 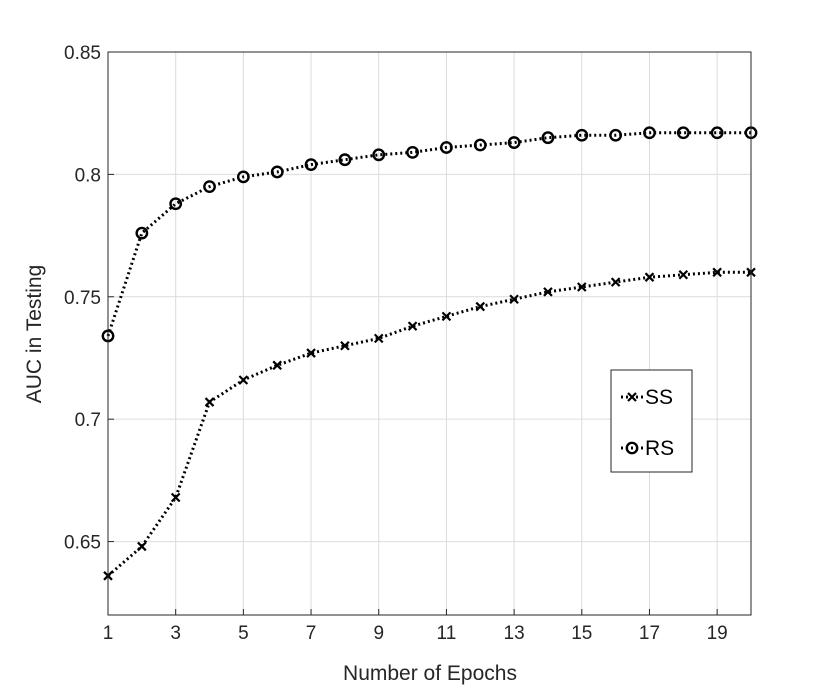 What do you see at coordinates (659, 397) in the screenshot?
I see `legend-ss-label: SS` at bounding box center [659, 397].